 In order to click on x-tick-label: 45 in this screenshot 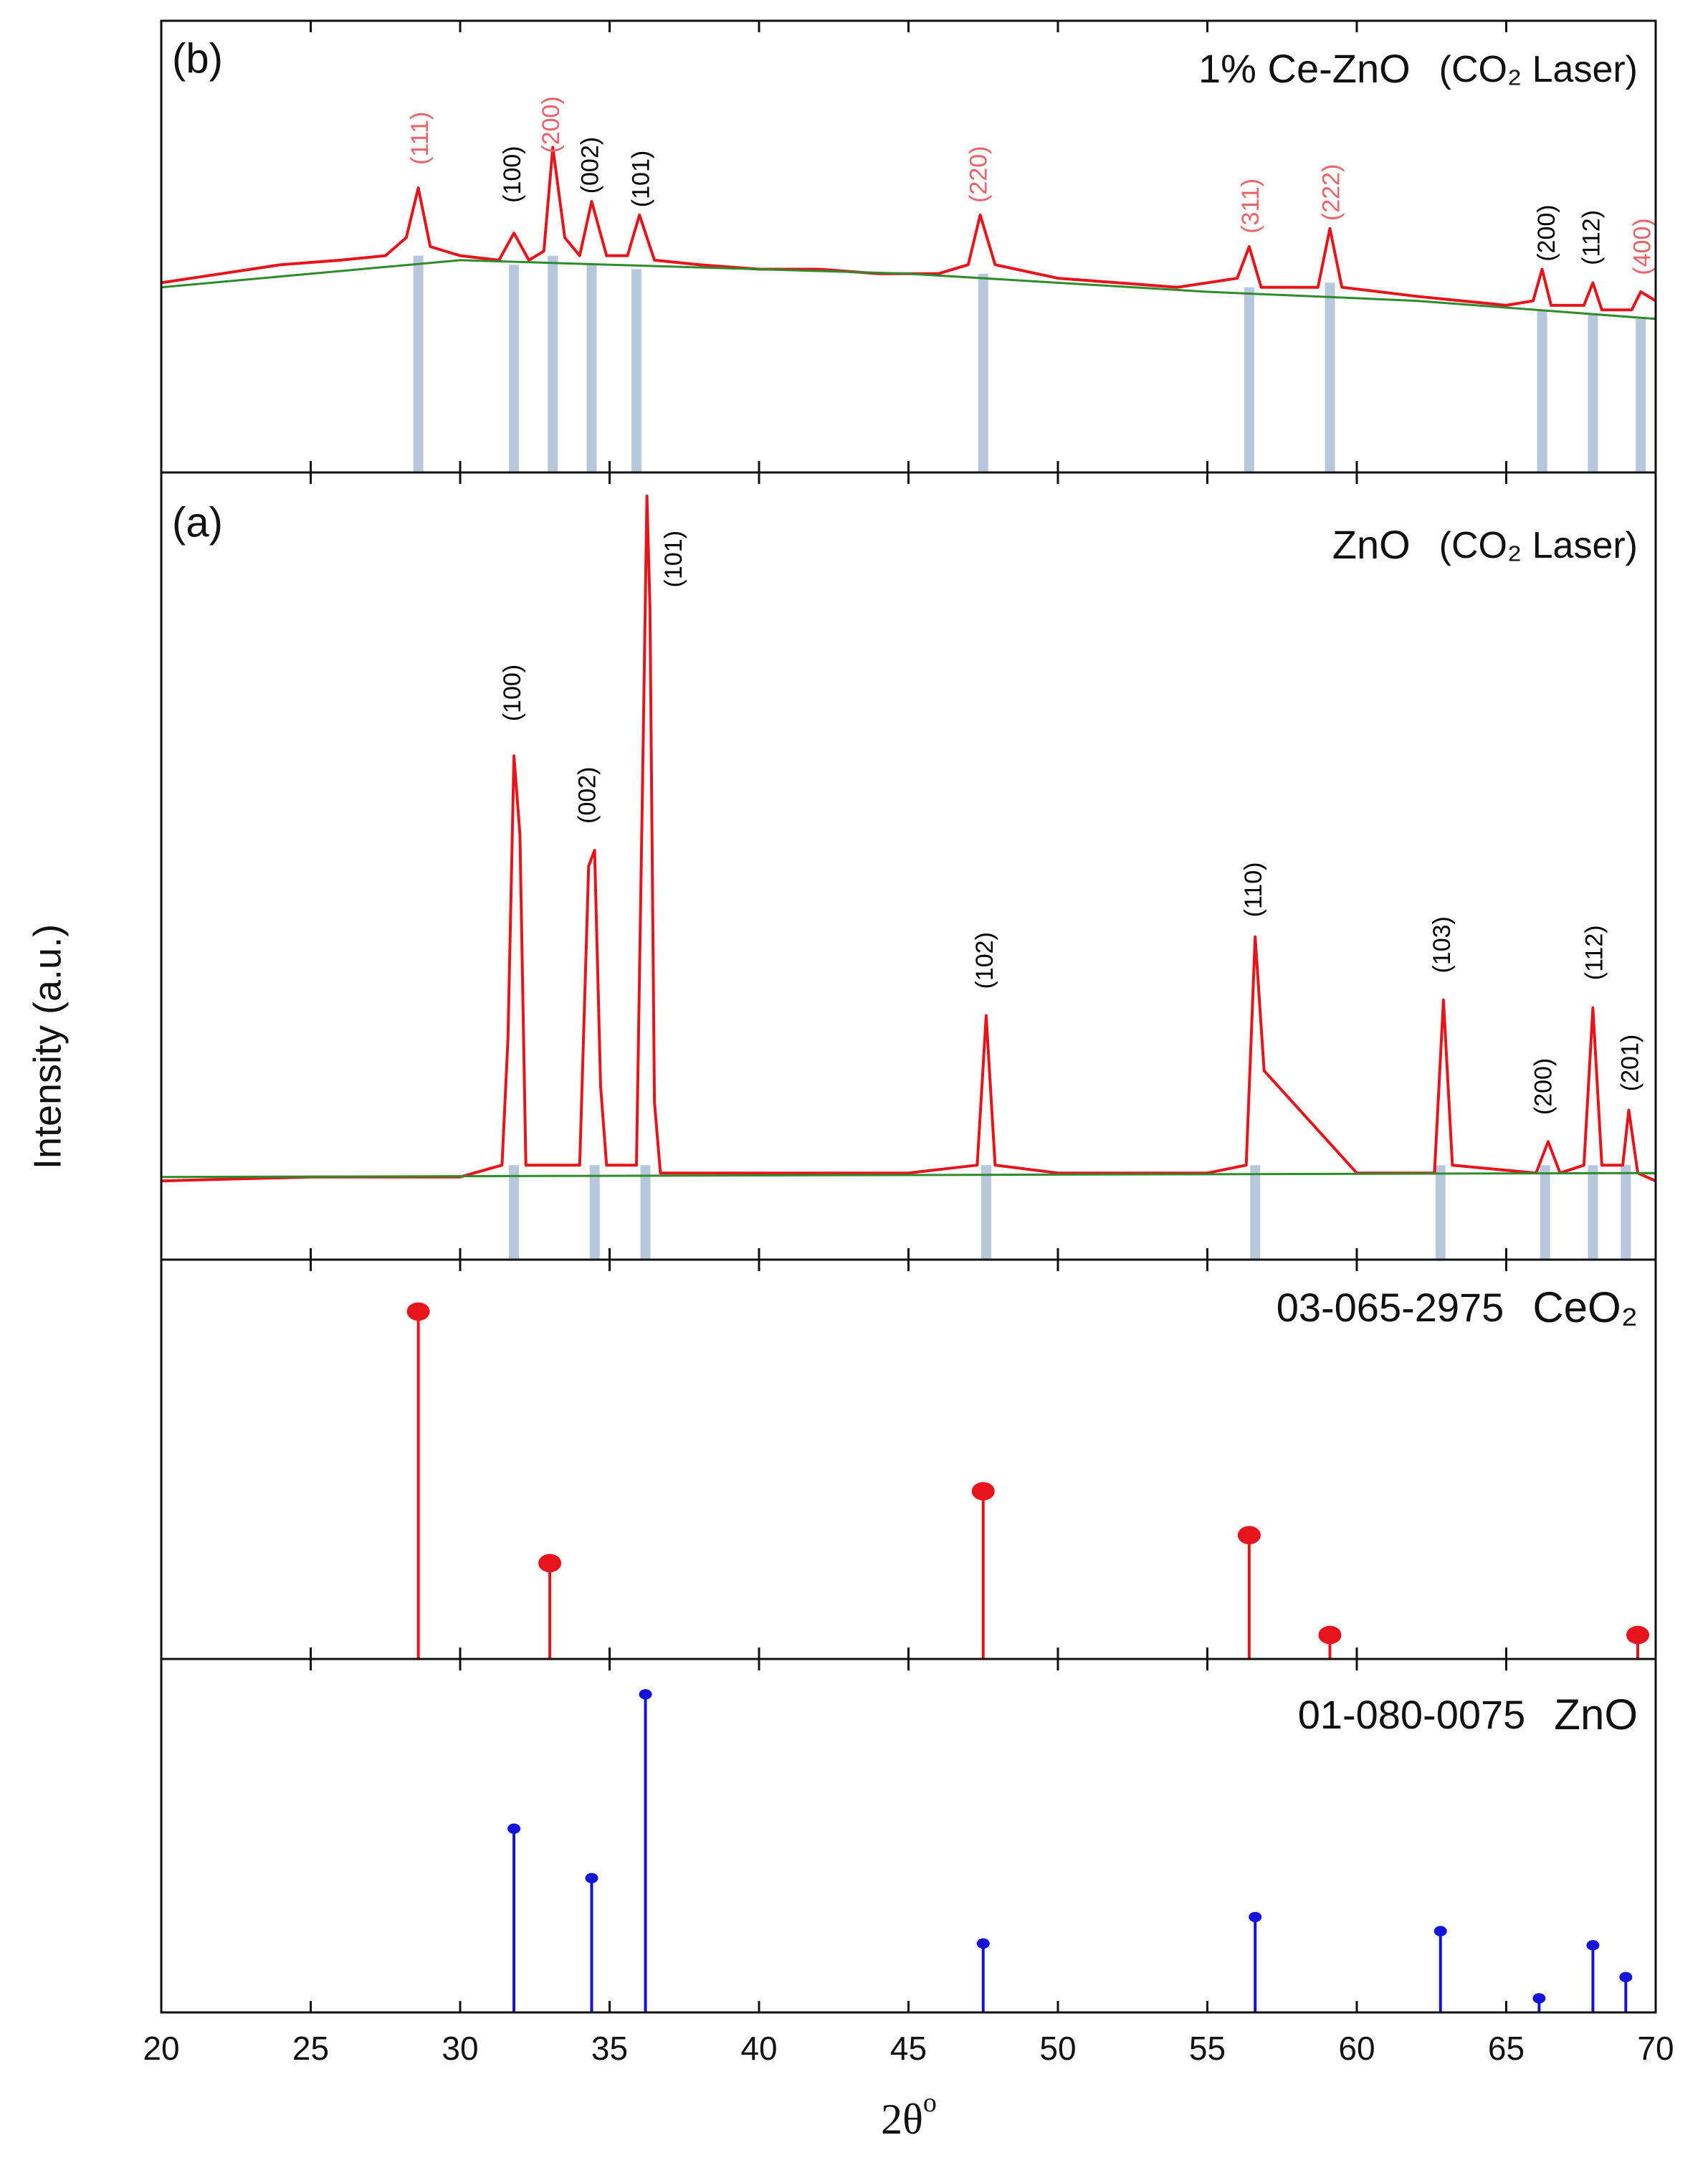, I will do `click(908, 2048)`.